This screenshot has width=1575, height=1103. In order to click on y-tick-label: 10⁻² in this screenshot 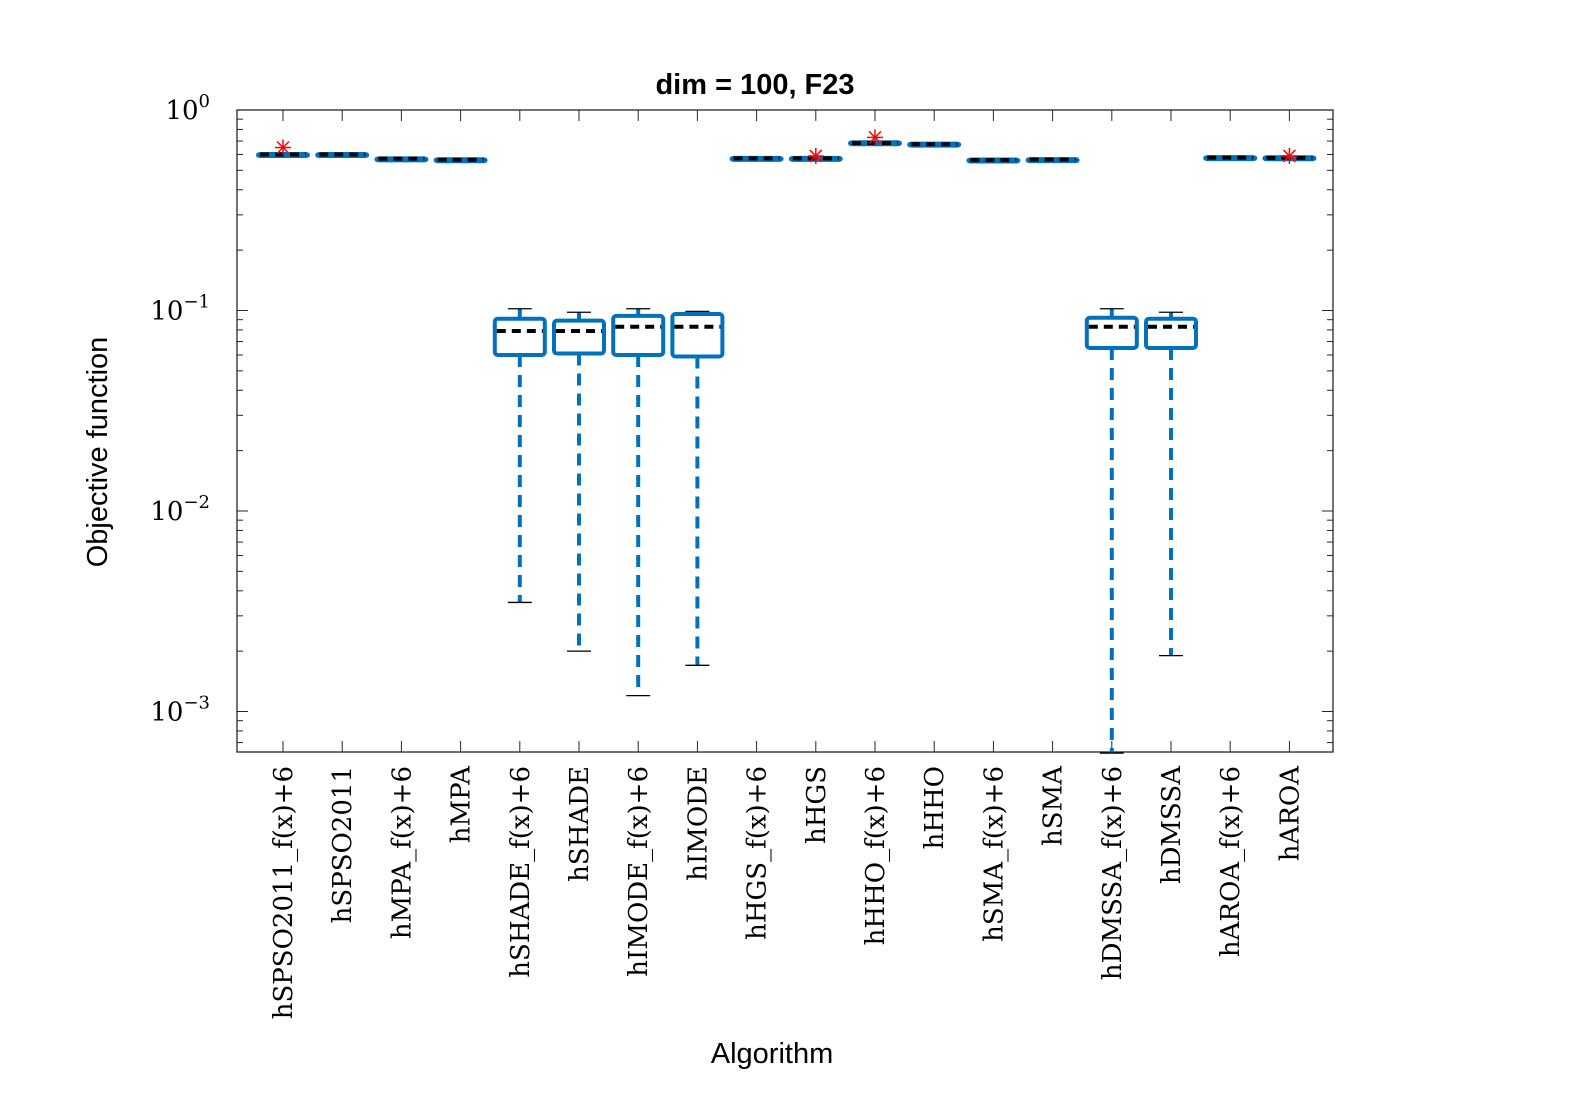, I will do `click(180, 509)`.